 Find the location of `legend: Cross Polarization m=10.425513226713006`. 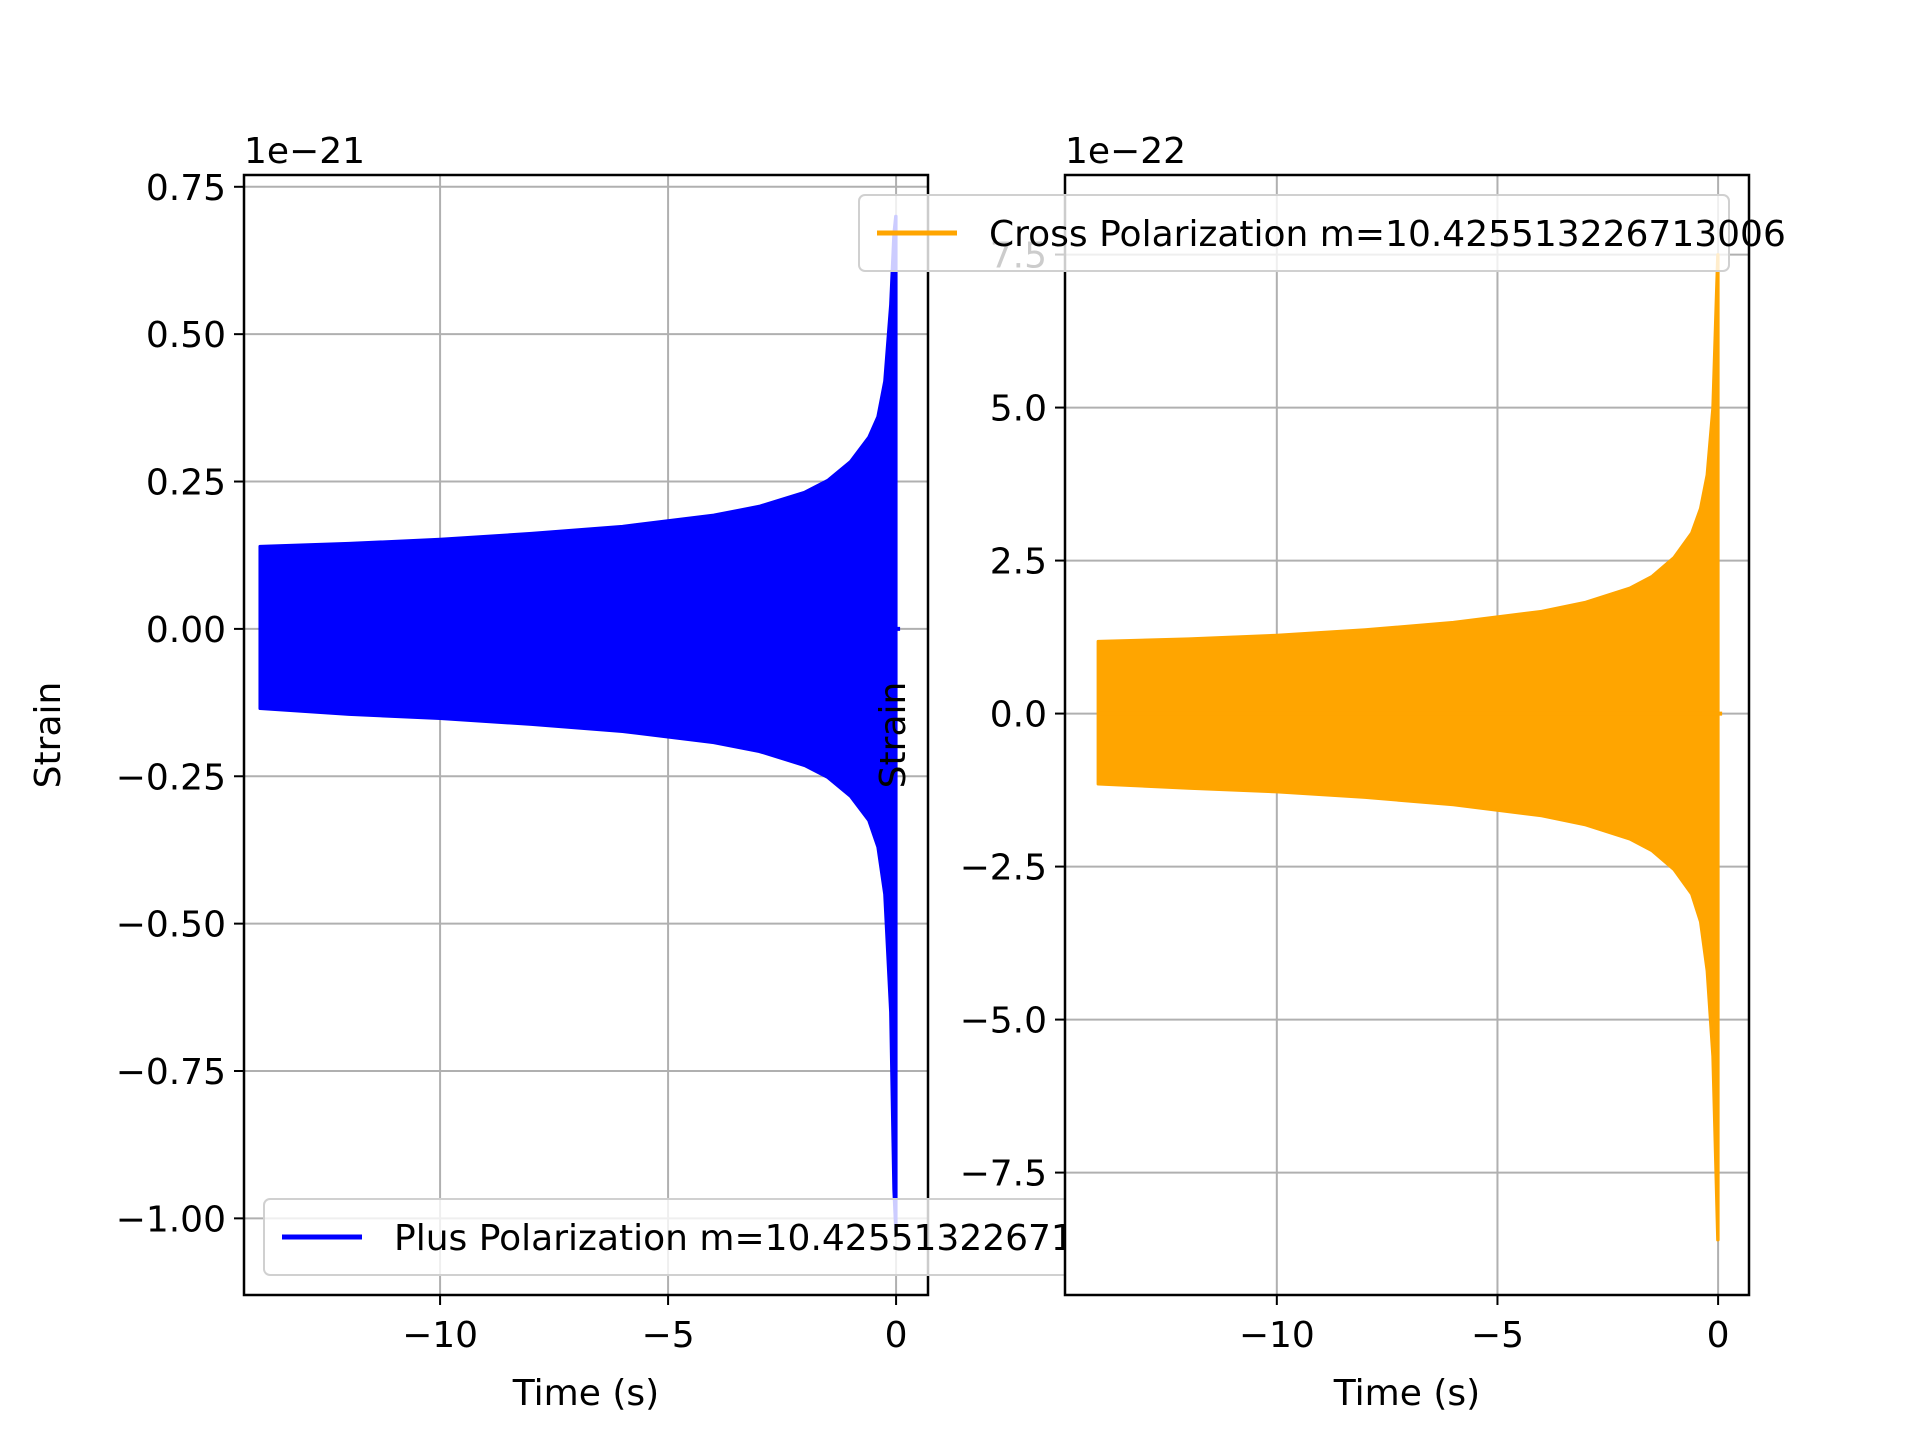

legend: Cross Polarization m=10.425513226713006 is located at coordinates (1322, 233).